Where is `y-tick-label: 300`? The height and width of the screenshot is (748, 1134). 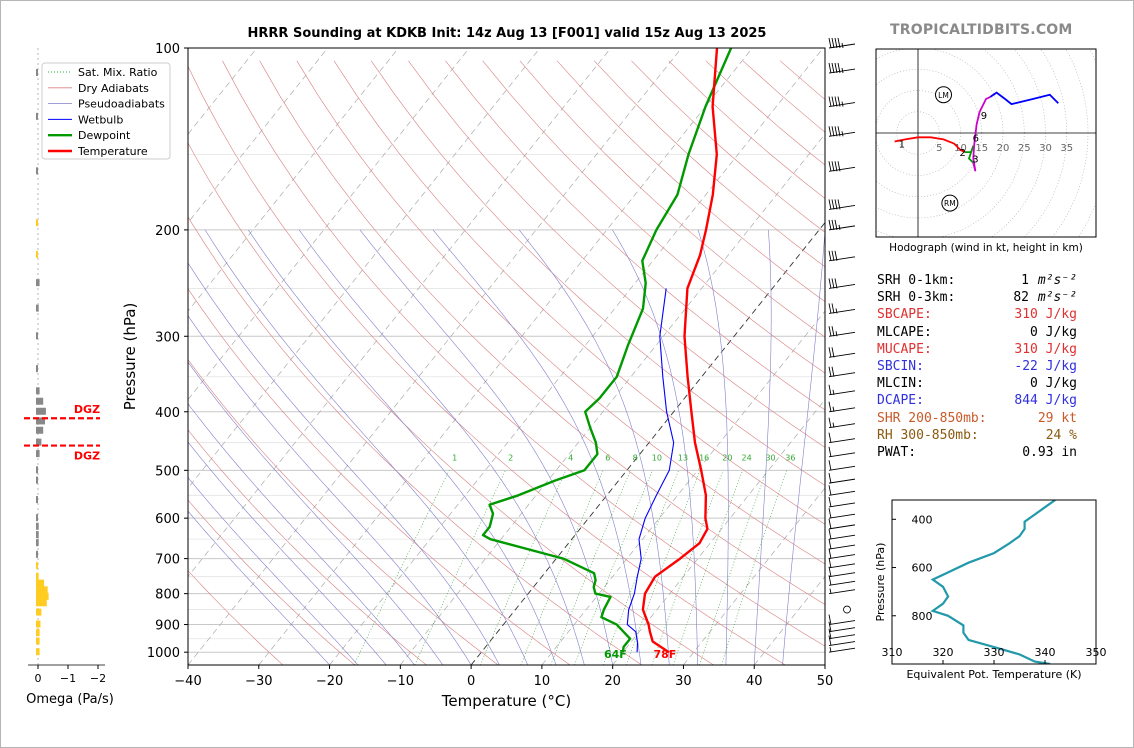 y-tick-label: 300 is located at coordinates (167, 337).